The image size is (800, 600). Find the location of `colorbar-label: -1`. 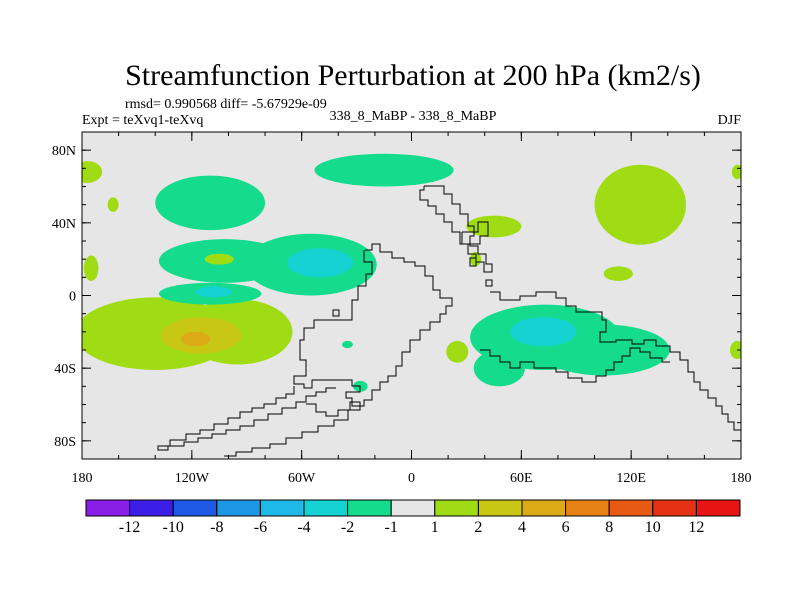

colorbar-label: -1 is located at coordinates (391, 527).